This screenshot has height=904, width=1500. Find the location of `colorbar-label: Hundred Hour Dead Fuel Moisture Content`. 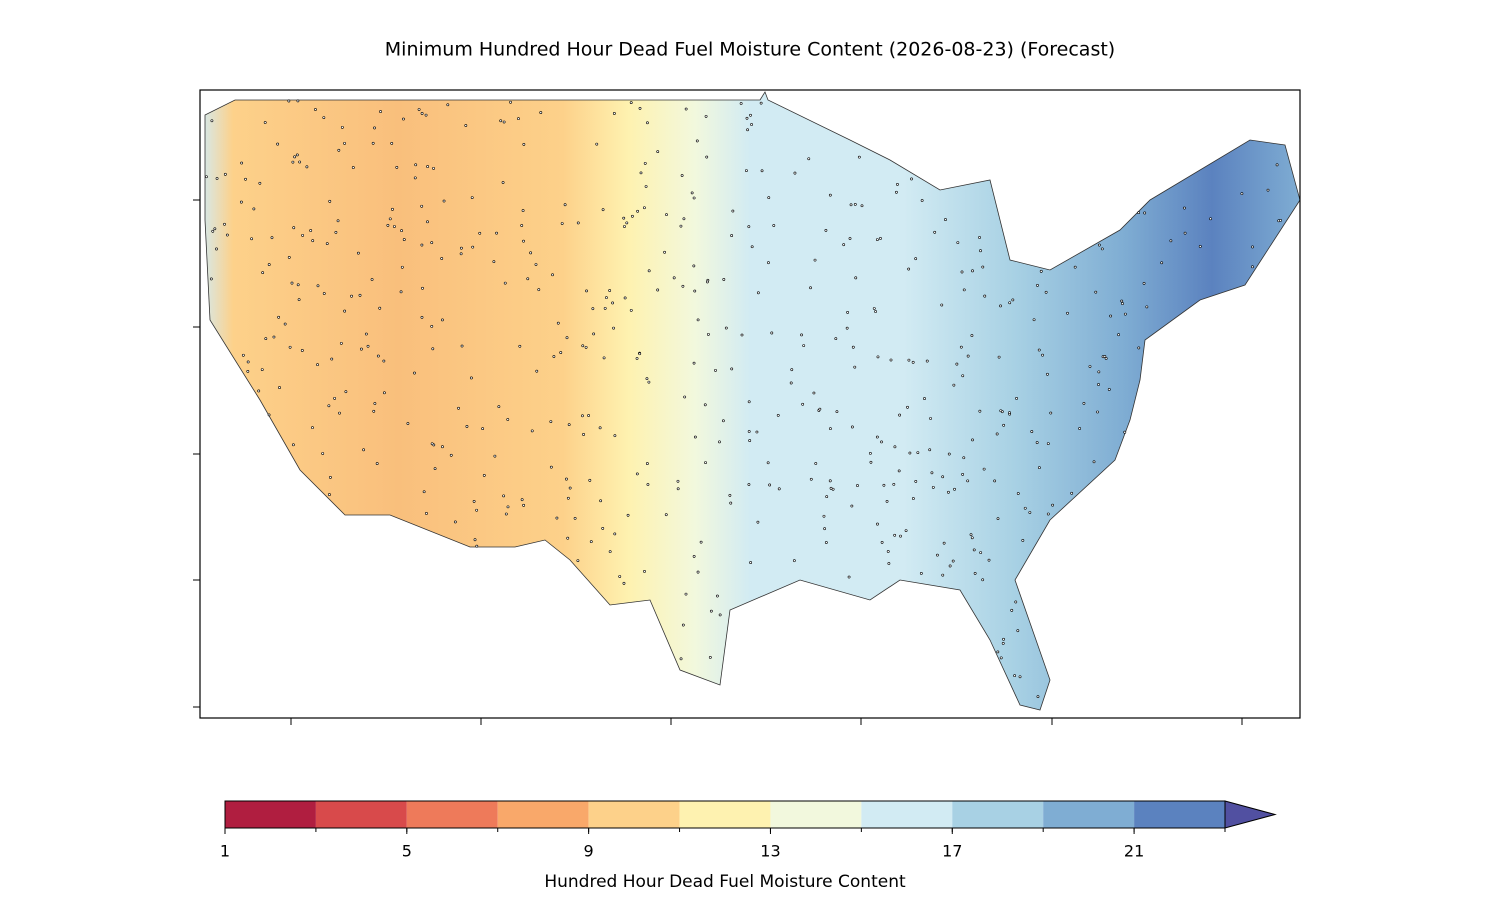

colorbar-label: Hundred Hour Dead Fuel Moisture Content is located at coordinates (725, 882).